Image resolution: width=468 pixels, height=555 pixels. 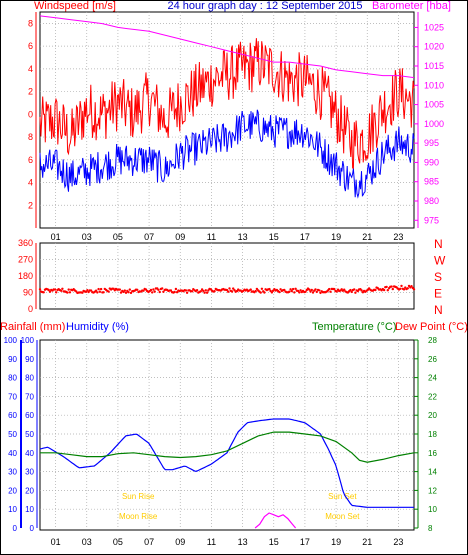 I want to click on sun-rise-label: Sun Rise, so click(x=138, y=496).